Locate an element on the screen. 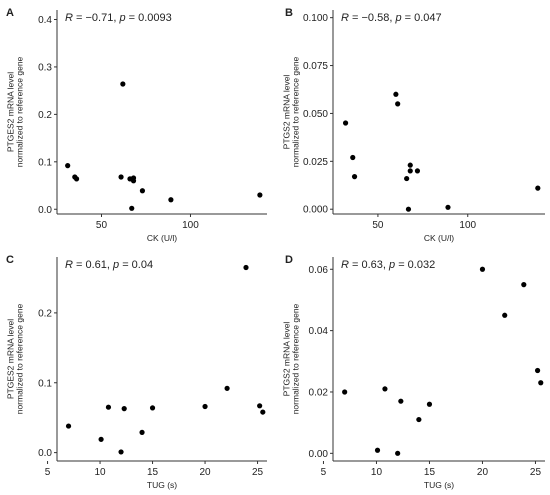 The width and height of the screenshot is (550, 495). x-tick-label: 25 is located at coordinates (258, 472).